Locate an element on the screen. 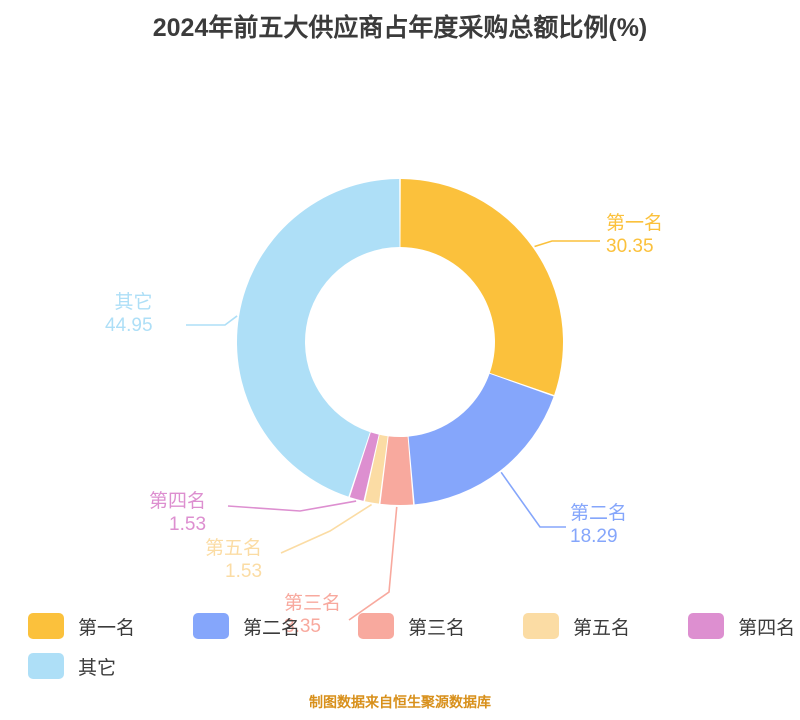 The image size is (800, 720). slice-label-p4: 第四名 1.53 is located at coordinates (177, 513).